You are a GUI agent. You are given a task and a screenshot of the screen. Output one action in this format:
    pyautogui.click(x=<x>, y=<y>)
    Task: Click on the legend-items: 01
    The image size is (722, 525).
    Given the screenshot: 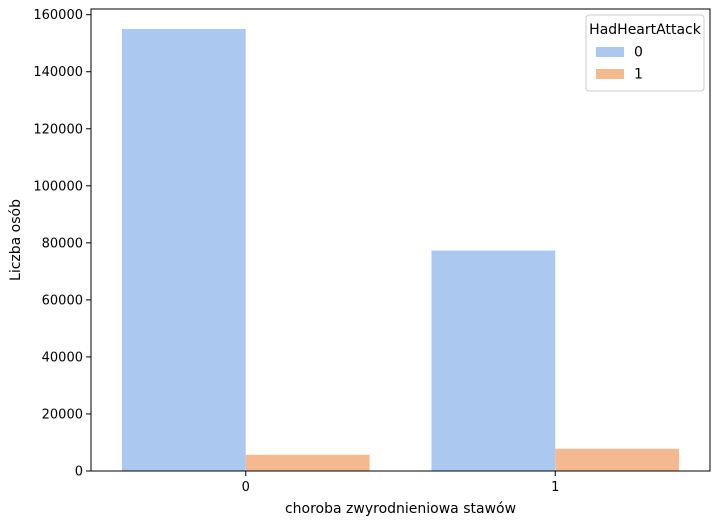 What is the action you would take?
    pyautogui.click(x=619, y=64)
    